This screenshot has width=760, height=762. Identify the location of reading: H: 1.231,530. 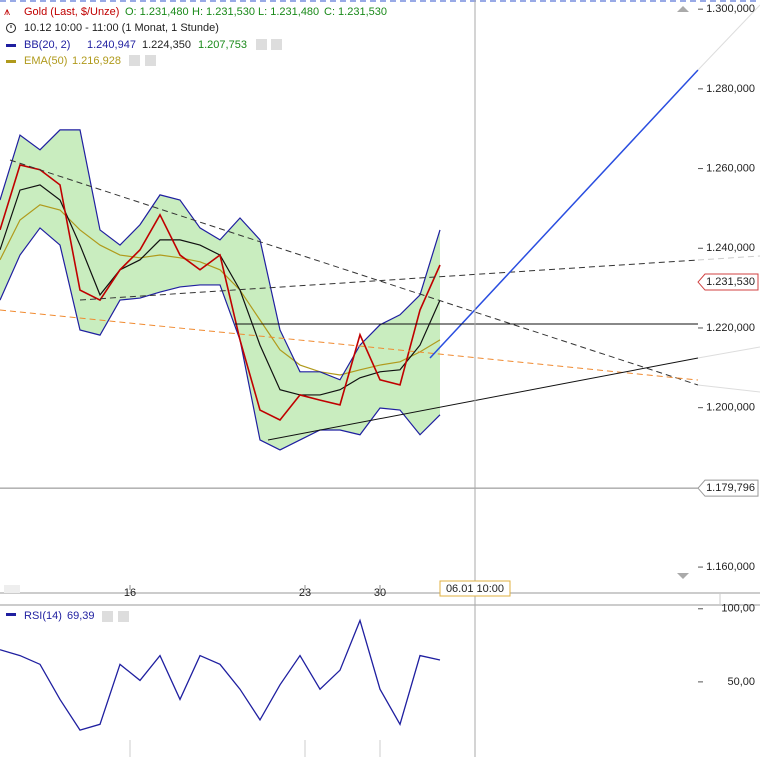
(223, 12).